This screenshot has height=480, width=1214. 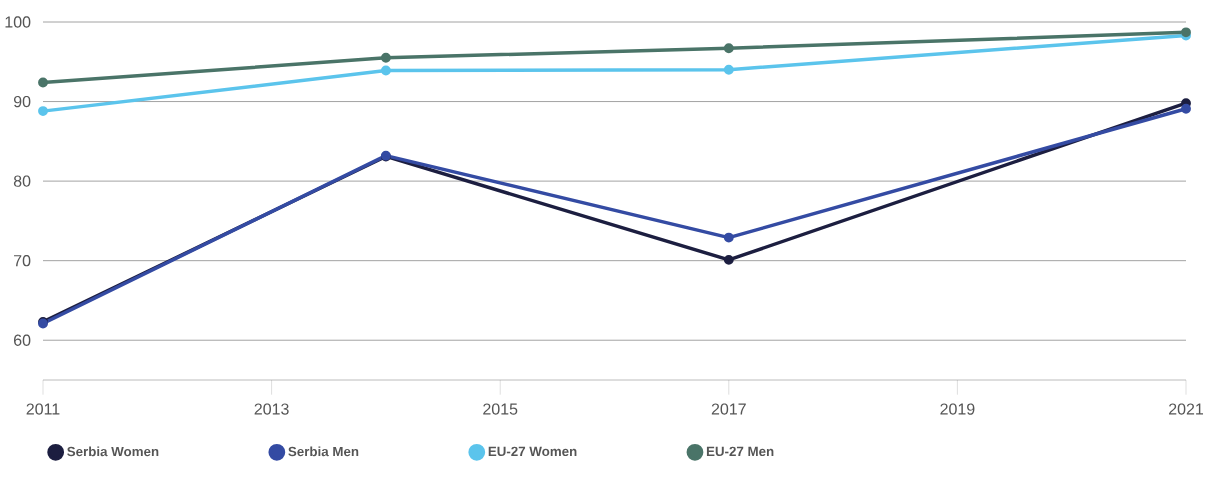 What do you see at coordinates (22, 340) in the screenshot?
I see `y-tick-label: 60` at bounding box center [22, 340].